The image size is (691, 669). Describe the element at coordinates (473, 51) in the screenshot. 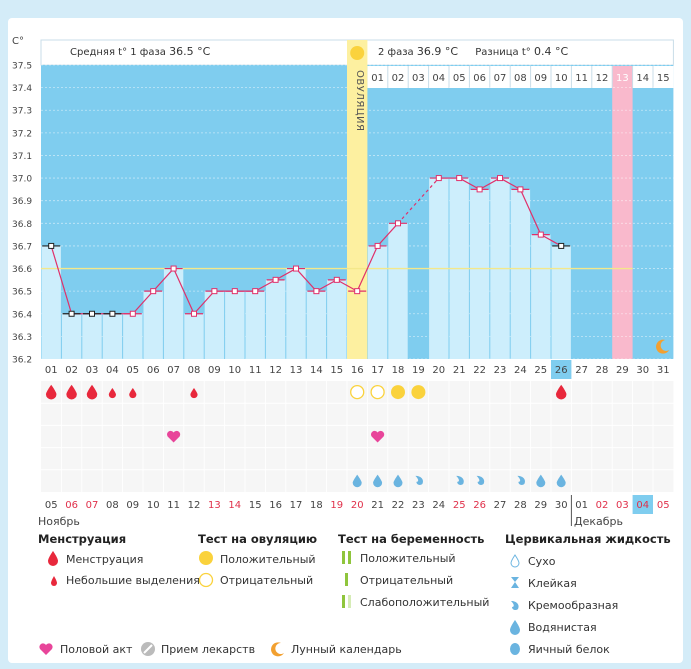

I see `phase2-summary: 2 фаза 36.9 °C Разница t° 0.4 °C` at that location.